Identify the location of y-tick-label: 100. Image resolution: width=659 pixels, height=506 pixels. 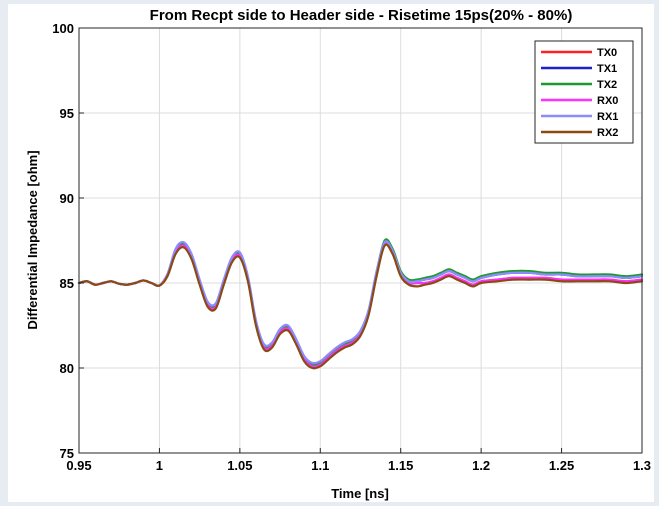
(63, 28).